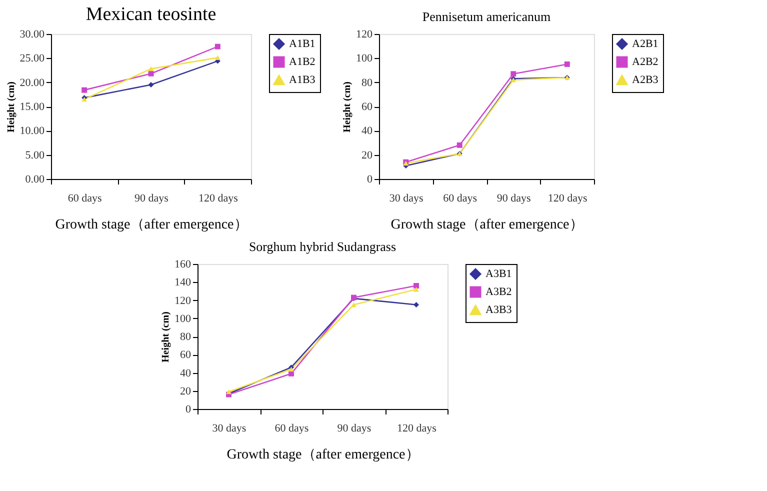 The height and width of the screenshot is (491, 767). I want to click on legend-label: A1B2, so click(302, 62).